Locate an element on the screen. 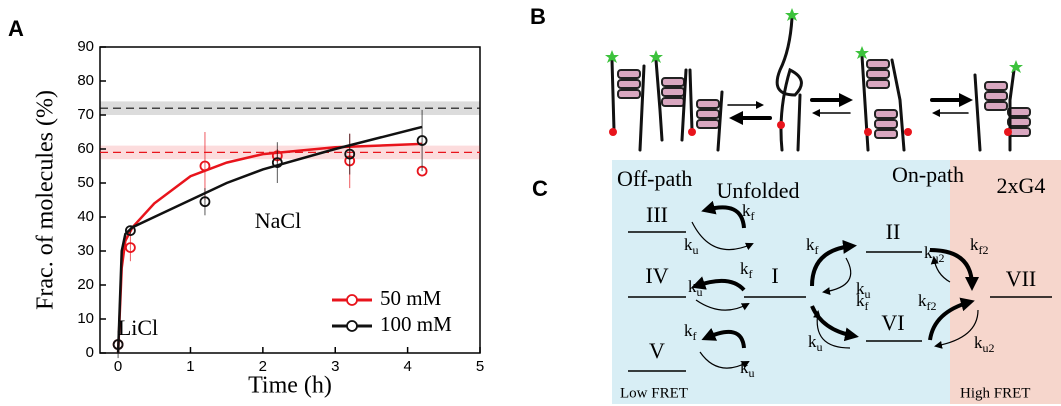 The height and width of the screenshot is (406, 1061). panel-label: A is located at coordinates (16, 28).